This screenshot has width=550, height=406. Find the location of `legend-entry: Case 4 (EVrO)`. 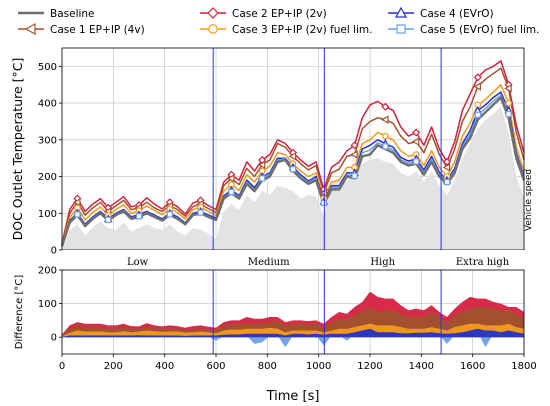

legend-entry: Case 4 (EVrO) is located at coordinates (441, 13).